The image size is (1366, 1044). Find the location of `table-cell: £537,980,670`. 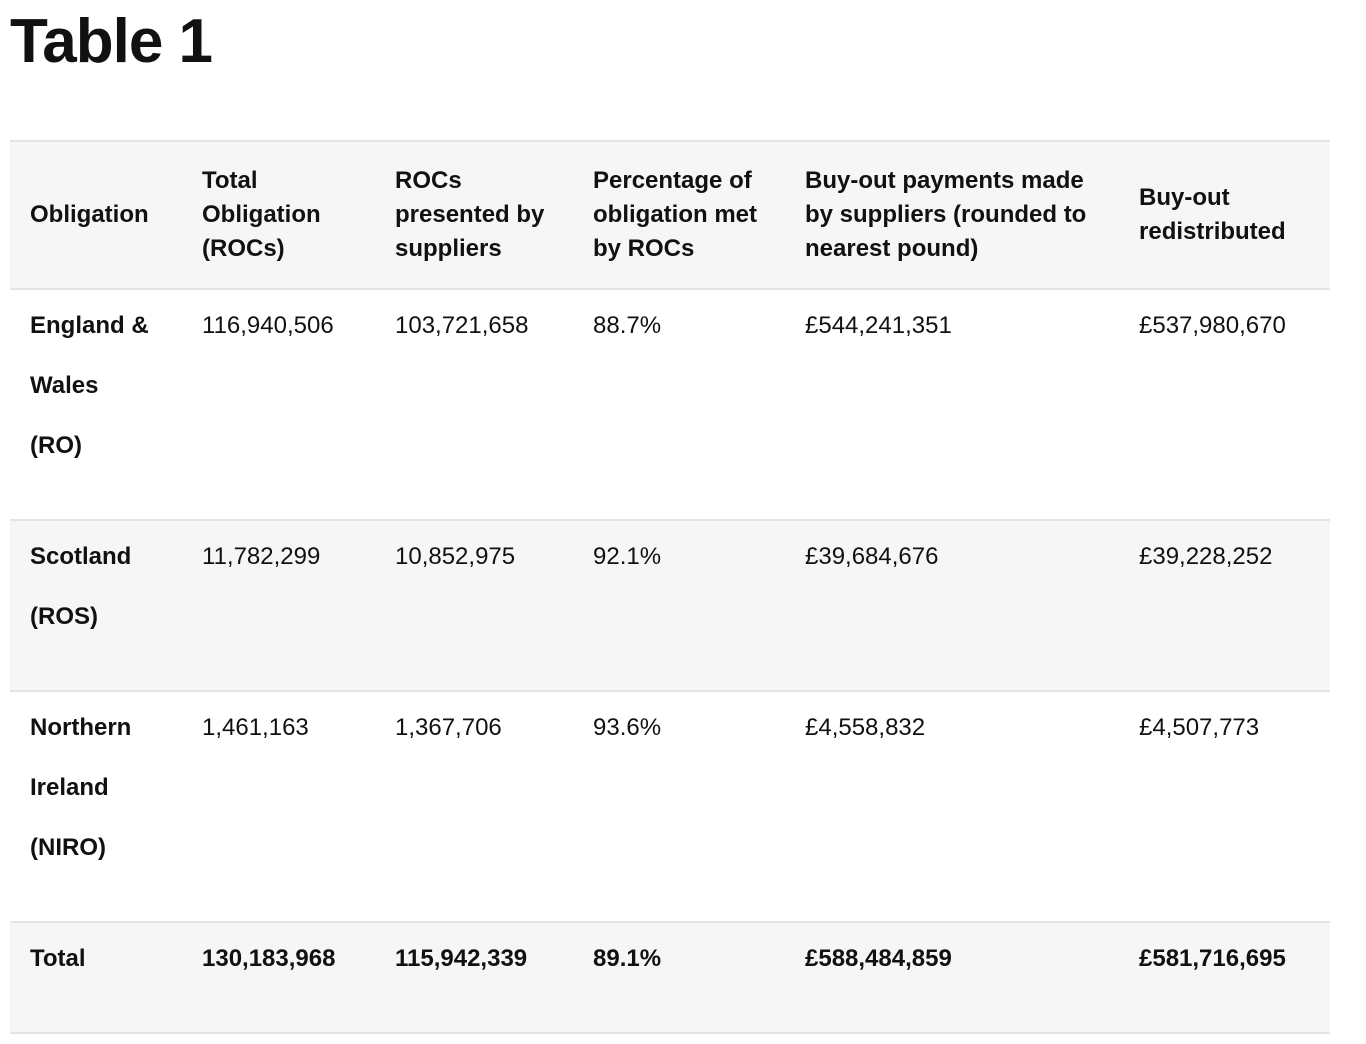

table-cell: £537,980,670 is located at coordinates (1212, 325).